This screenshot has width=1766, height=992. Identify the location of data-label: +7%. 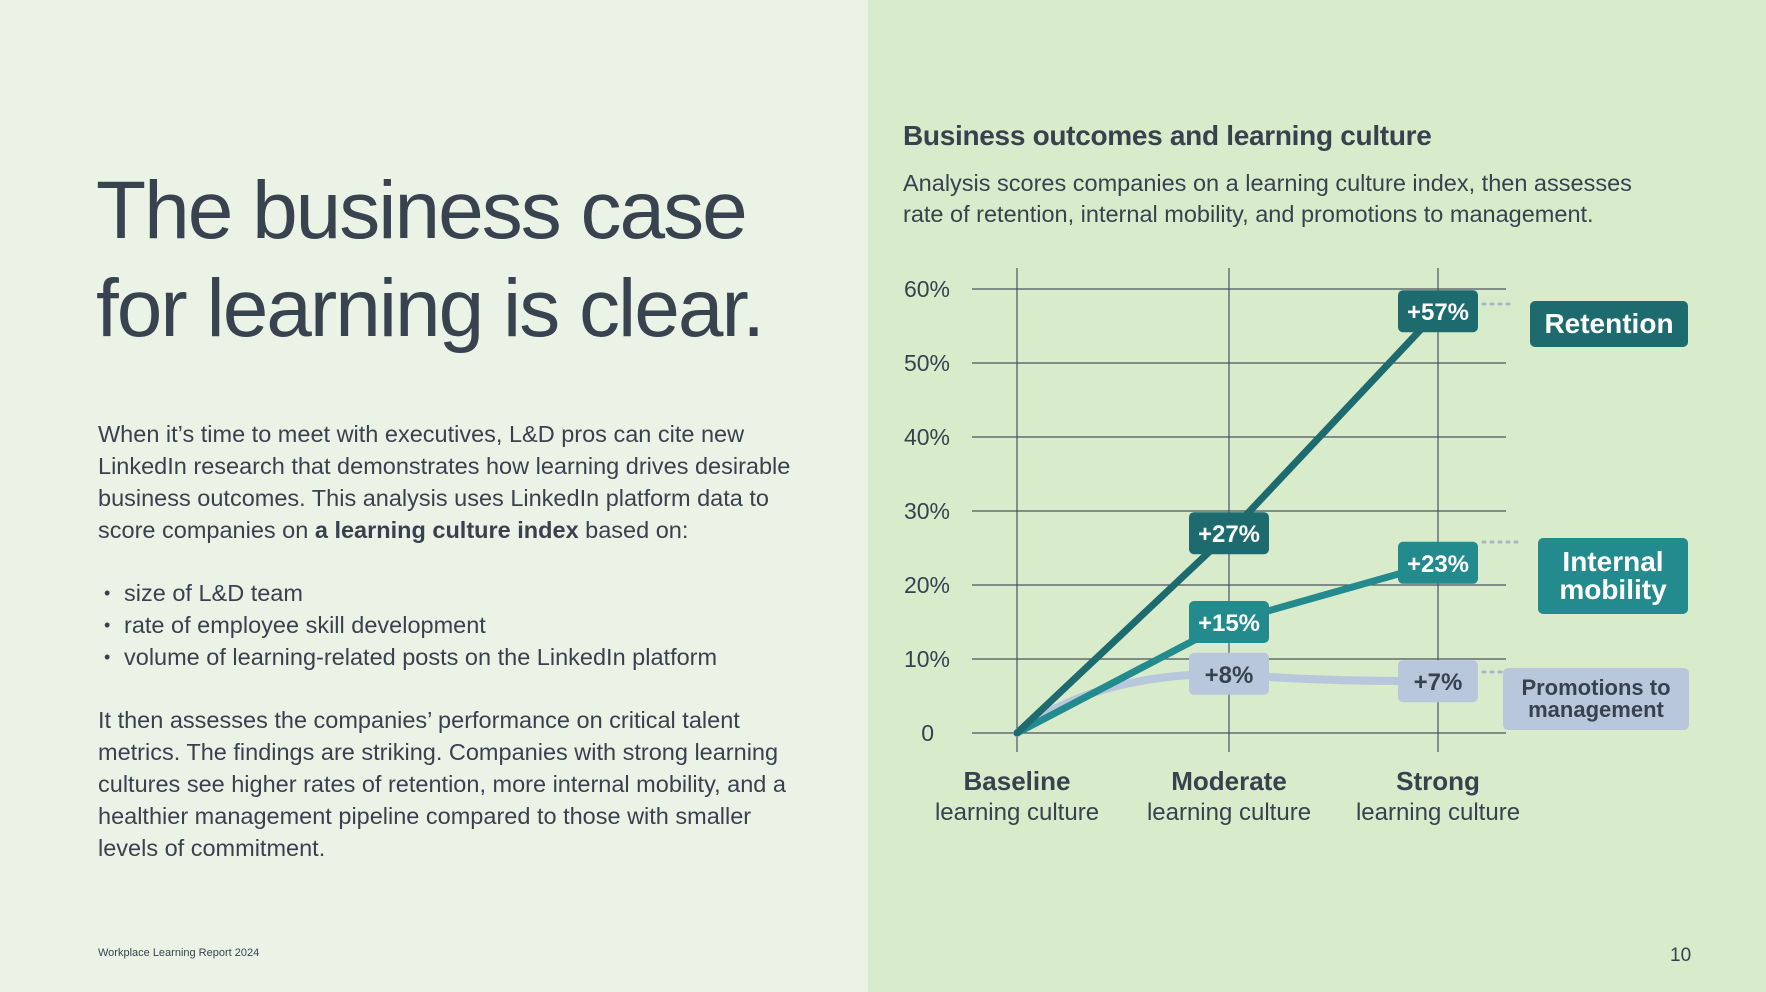
(1438, 681).